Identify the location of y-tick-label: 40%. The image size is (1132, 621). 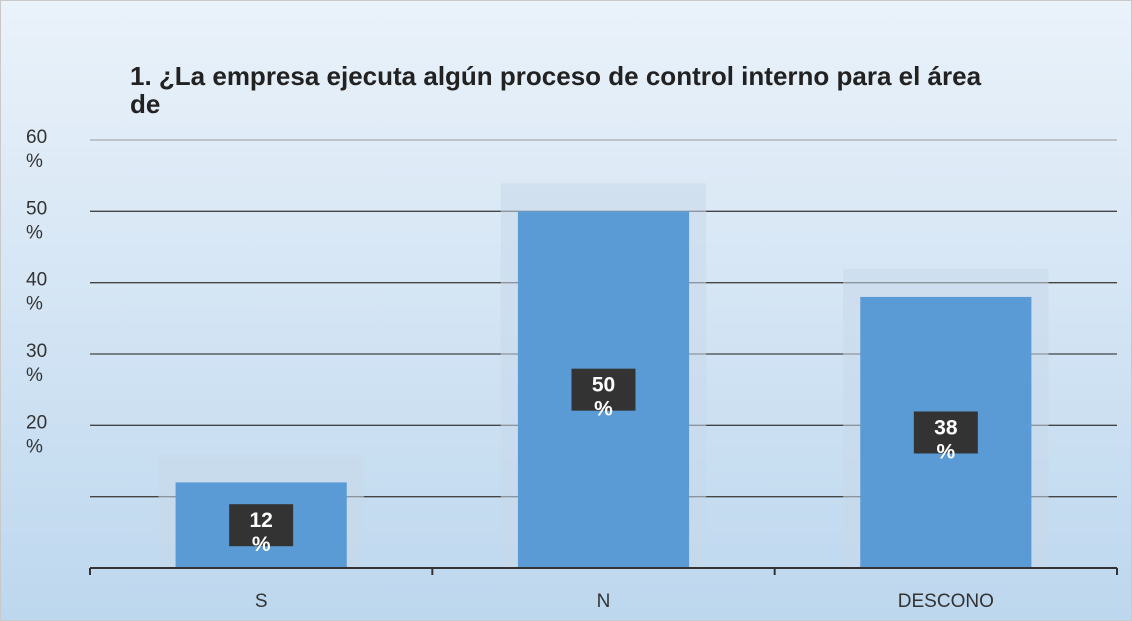
(36, 292).